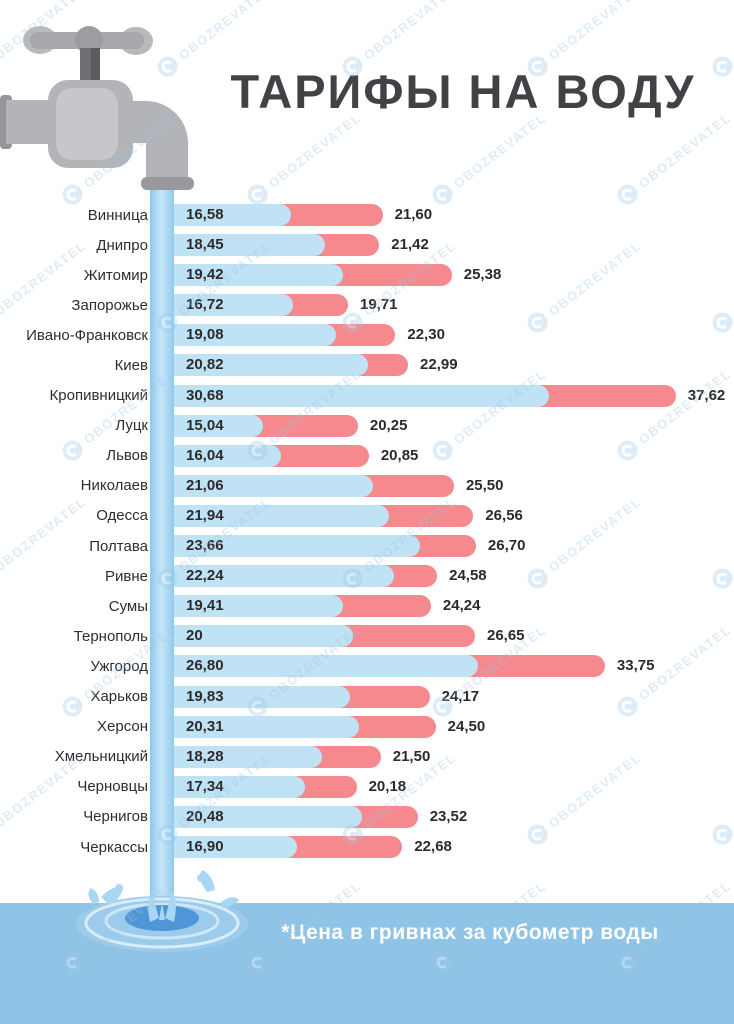 The height and width of the screenshot is (1024, 734). I want to click on tariff-bar-blue: 16,58, so click(221, 215).